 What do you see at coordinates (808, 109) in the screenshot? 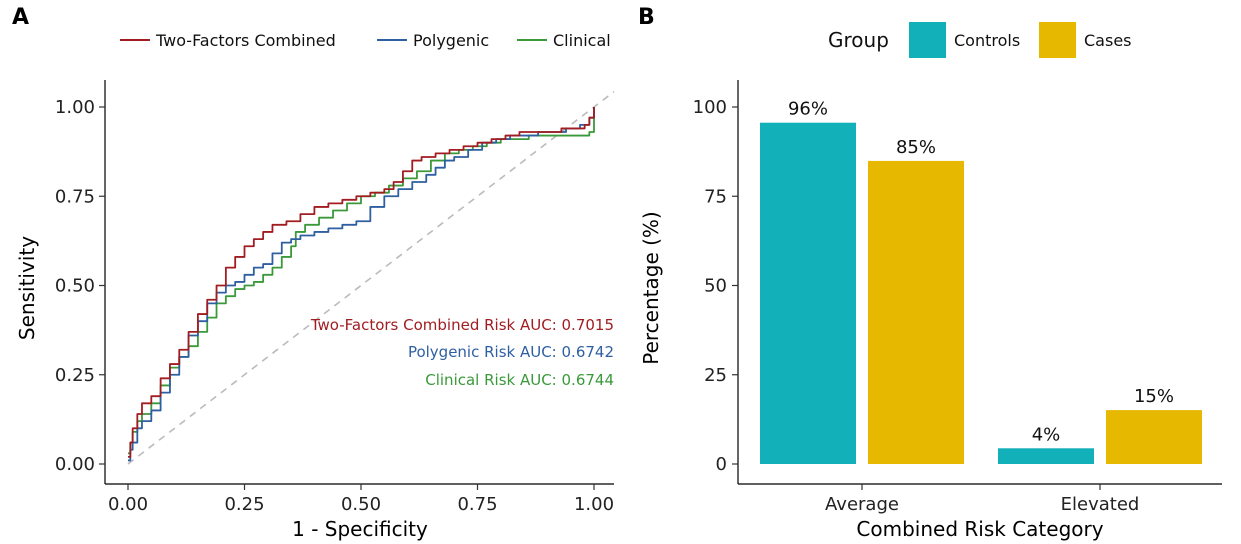
I see `bar-value-label: 96%` at bounding box center [808, 109].